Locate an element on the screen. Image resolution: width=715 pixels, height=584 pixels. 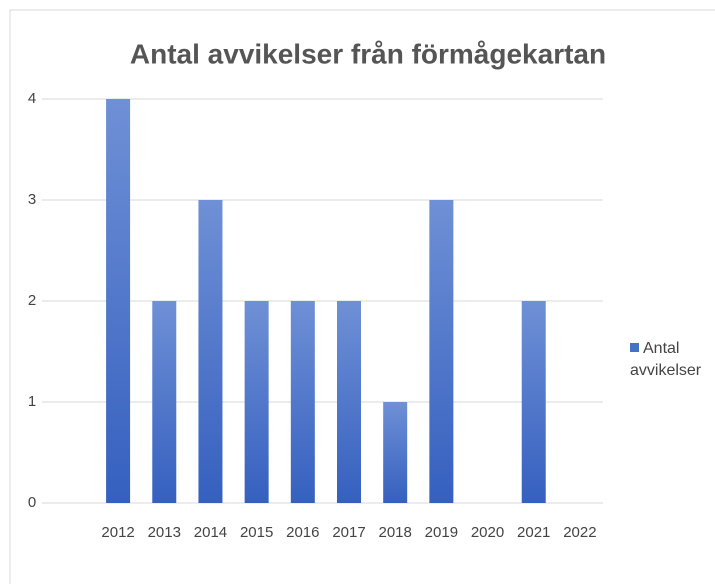
chart-title: Antal avvikelser från förmågekartan is located at coordinates (368, 53).